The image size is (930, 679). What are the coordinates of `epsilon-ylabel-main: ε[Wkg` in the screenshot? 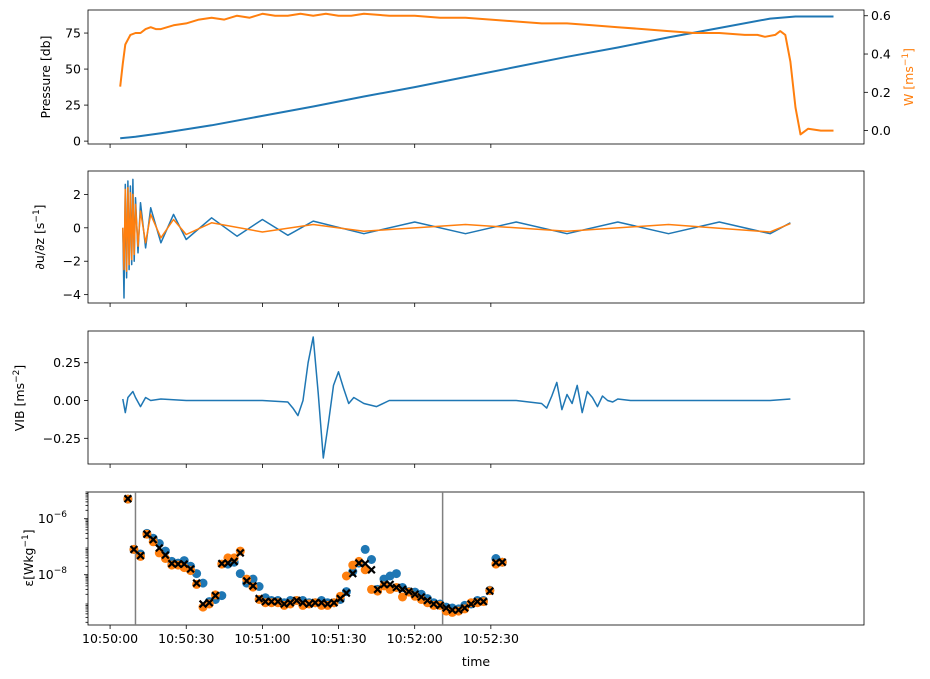 It's located at (28, 567).